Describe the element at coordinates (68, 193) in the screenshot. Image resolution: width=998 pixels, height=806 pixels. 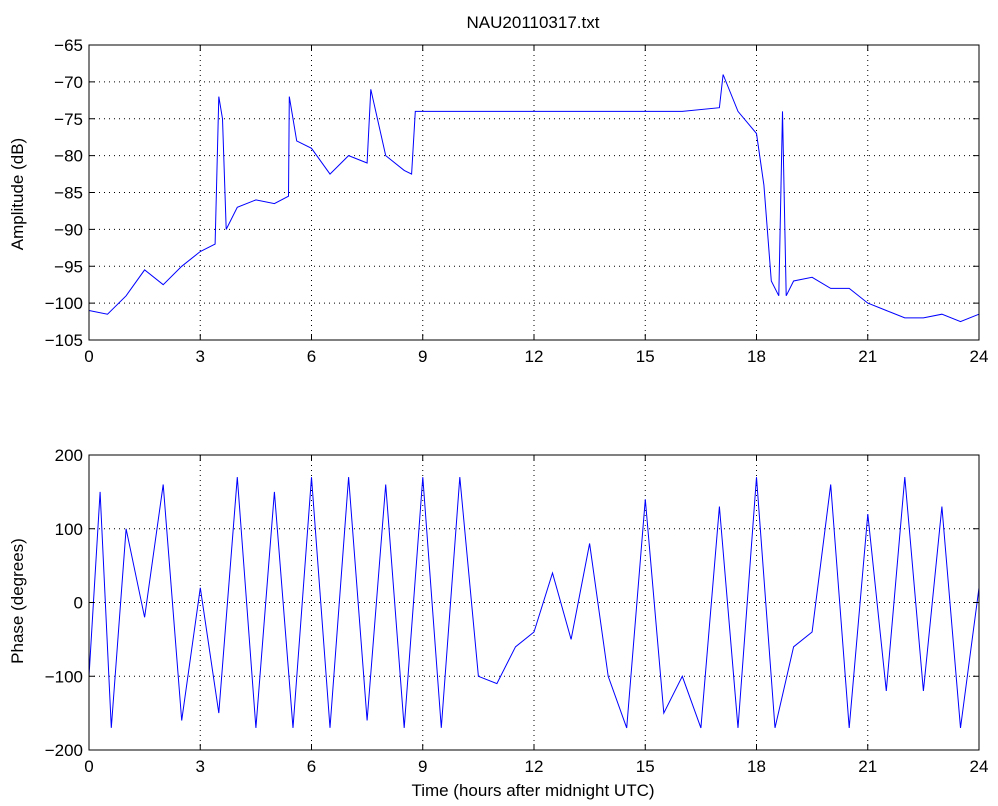
I see `amplitude-y-tick-label: −85` at that location.